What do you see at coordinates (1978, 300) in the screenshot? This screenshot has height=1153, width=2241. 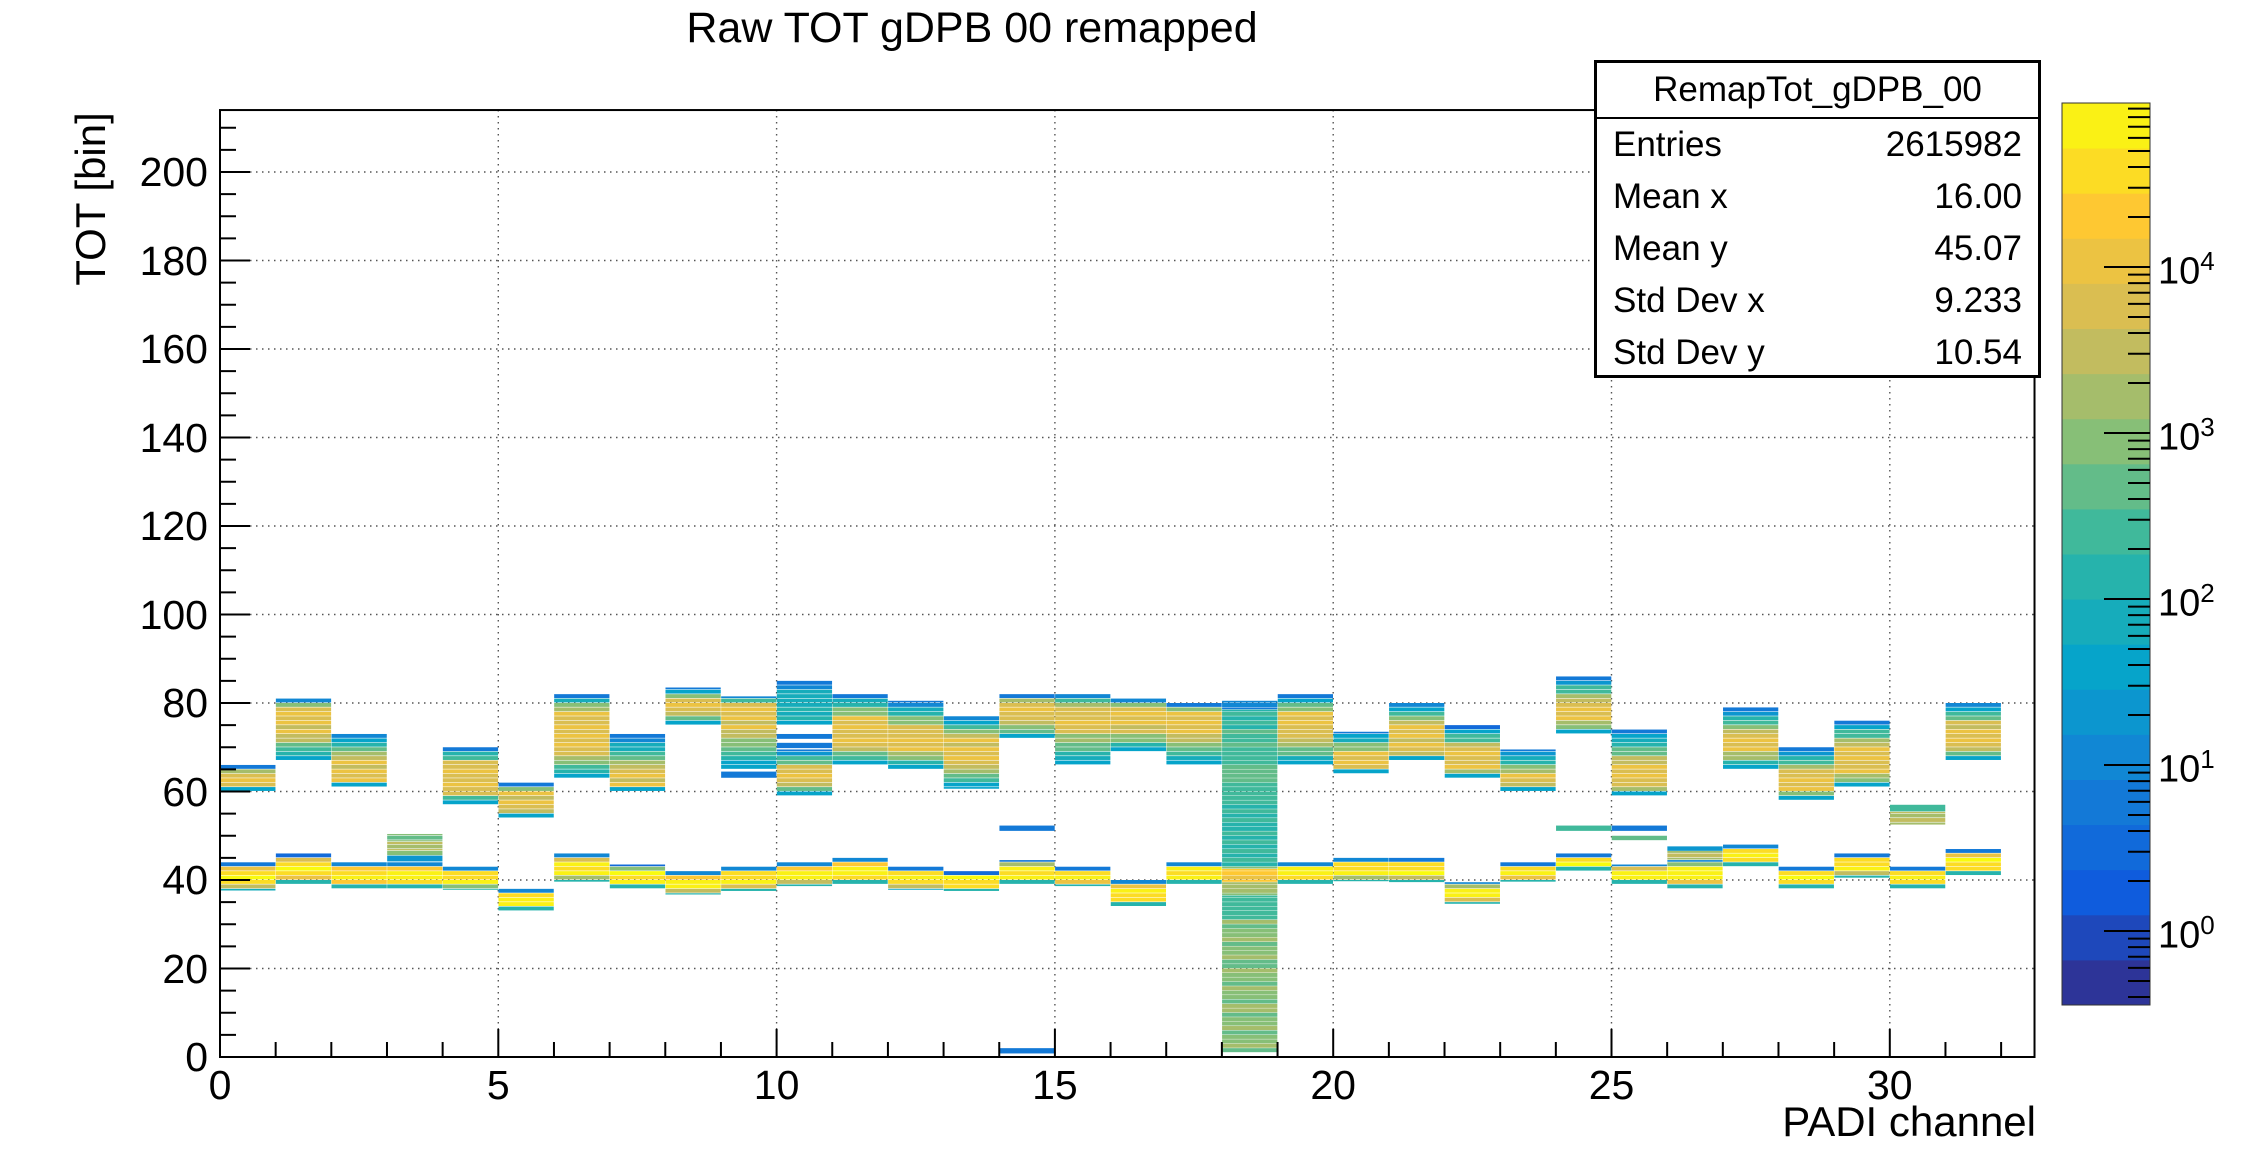 I see `stats-value: 9.233` at bounding box center [1978, 300].